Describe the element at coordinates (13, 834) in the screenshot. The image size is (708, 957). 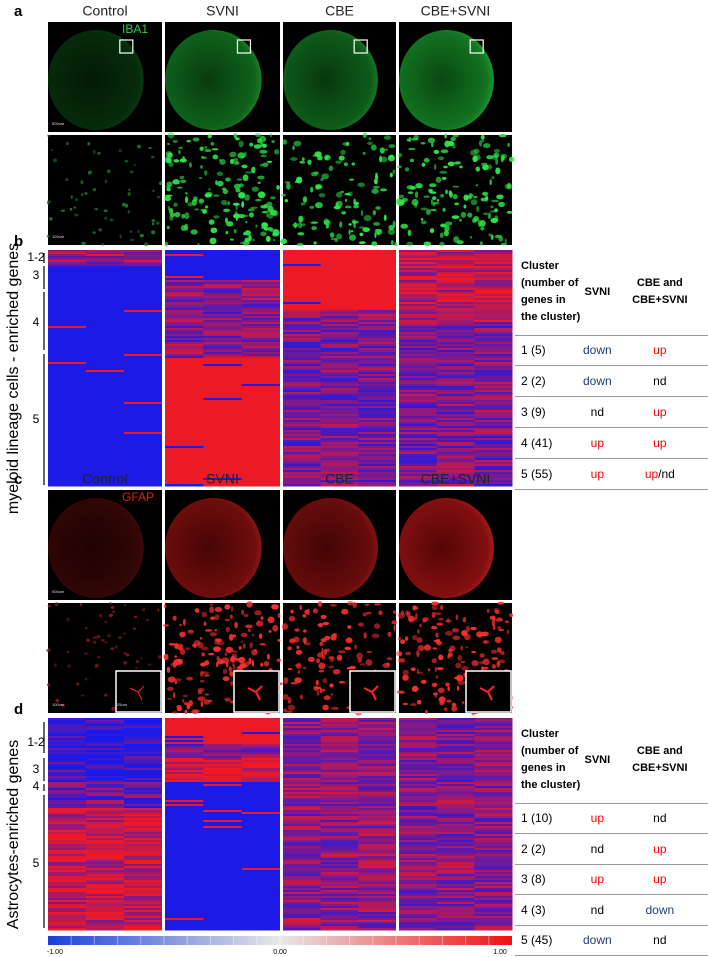
I see `y-axis-label: Astrocytes-enriched genes` at that location.